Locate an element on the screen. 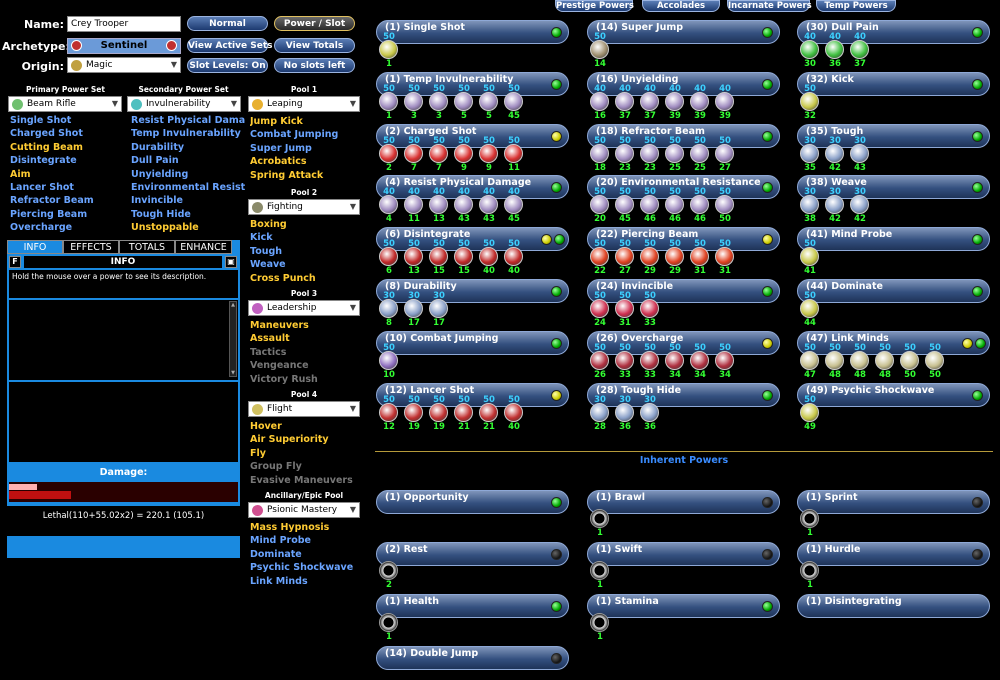  power-item: Environmental Resist is located at coordinates (188, 188).